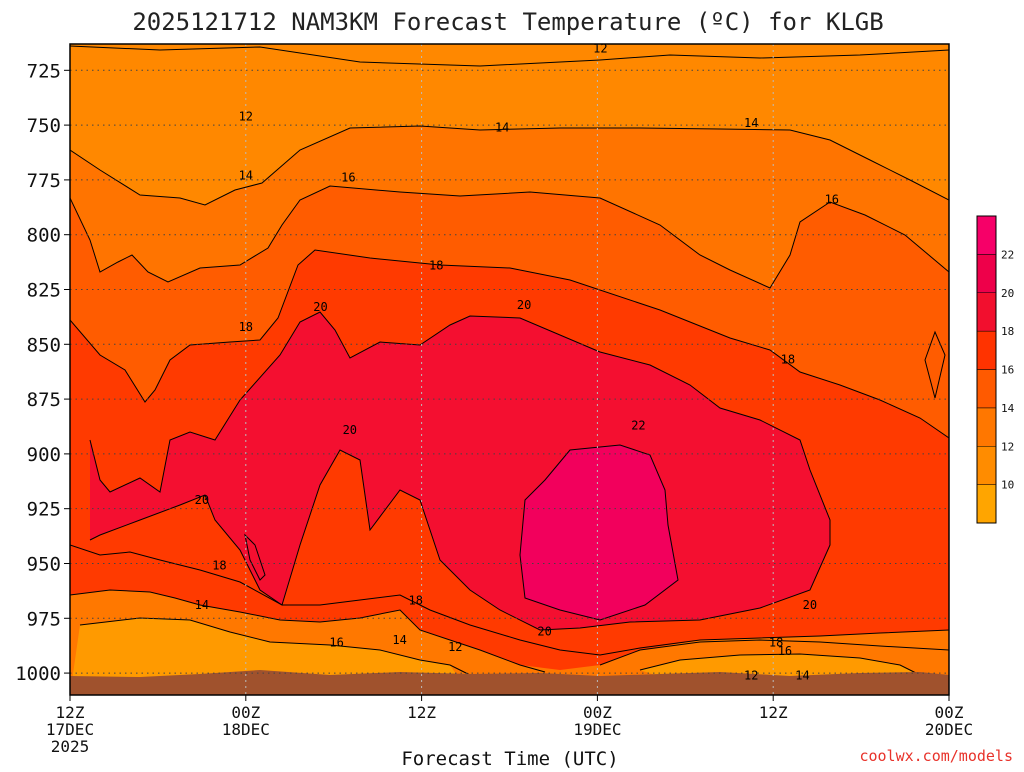 The width and height of the screenshot is (1024, 772). What do you see at coordinates (949, 712) in the screenshot?
I see `x-tick-label-60-0: 00Z` at bounding box center [949, 712].